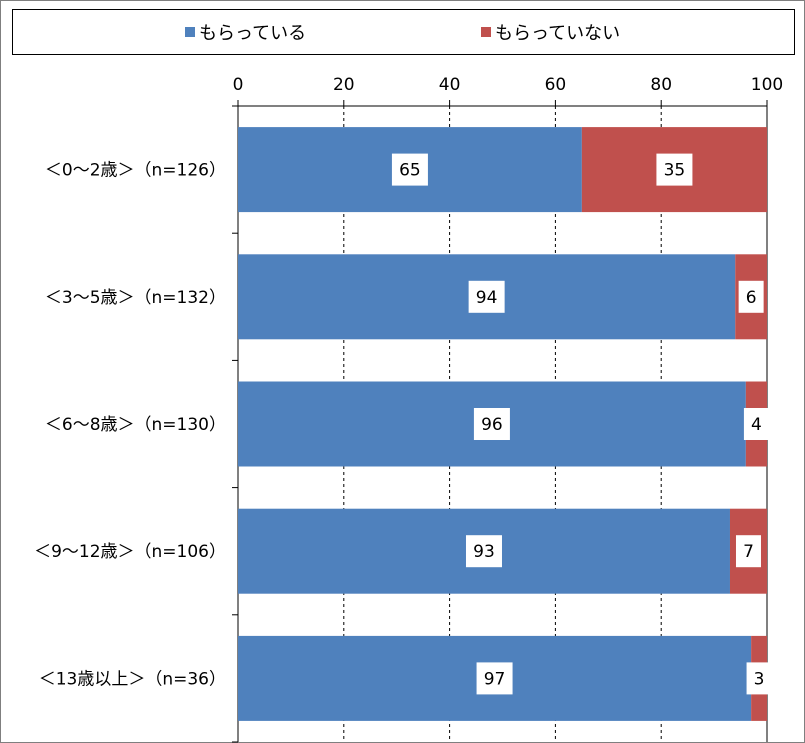 The height and width of the screenshot is (743, 805). I want to click on data-label-not-receiving-0: 35, so click(675, 171).